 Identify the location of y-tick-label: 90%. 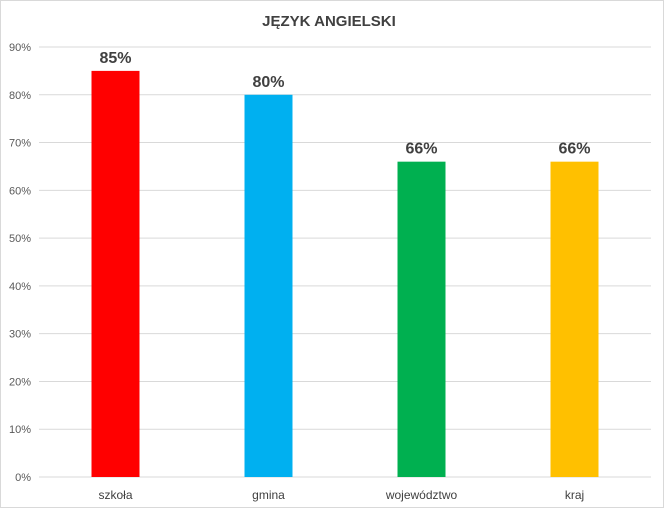
(20, 48).